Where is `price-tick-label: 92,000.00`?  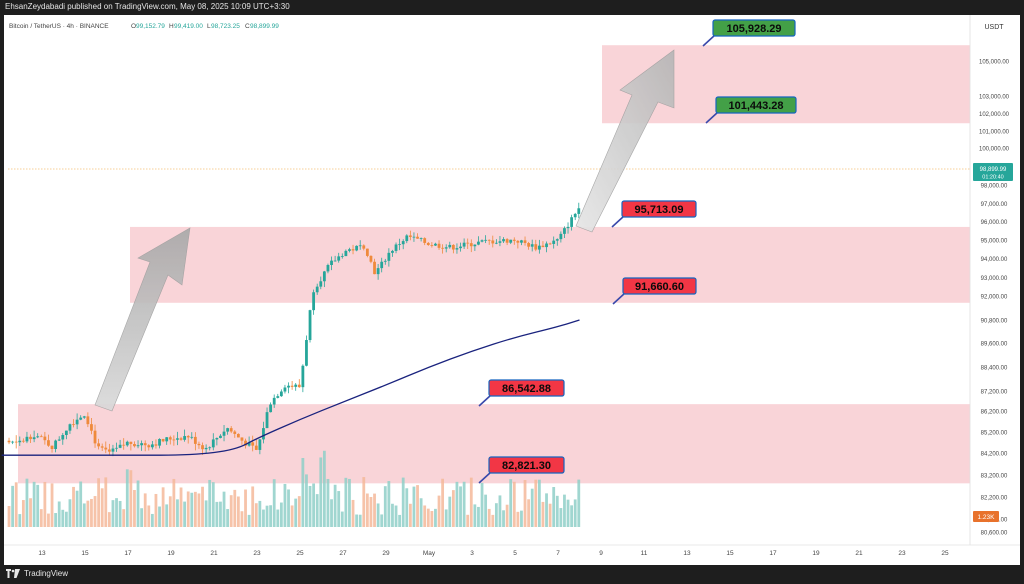
price-tick-label: 92,000.00 is located at coordinates (994, 298).